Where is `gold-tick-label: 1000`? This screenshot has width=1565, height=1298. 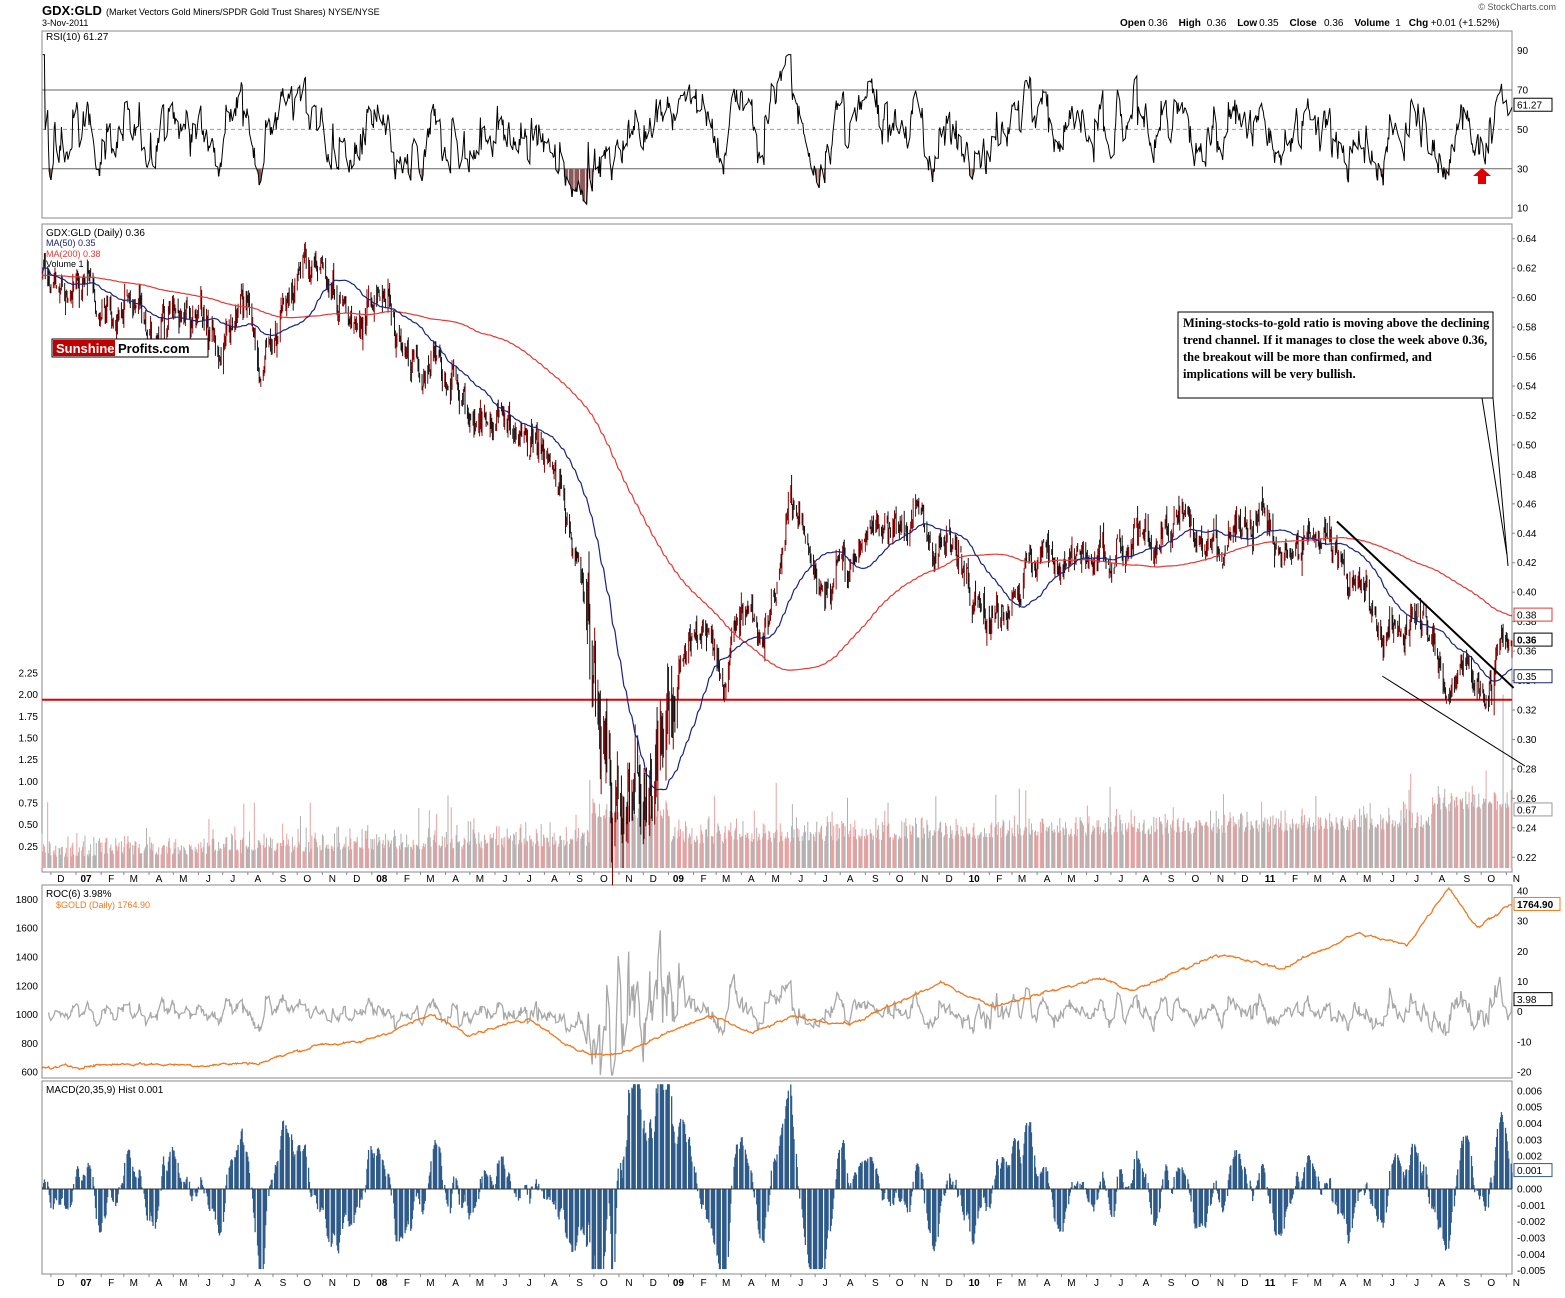
gold-tick-label: 1000 is located at coordinates (27, 1015).